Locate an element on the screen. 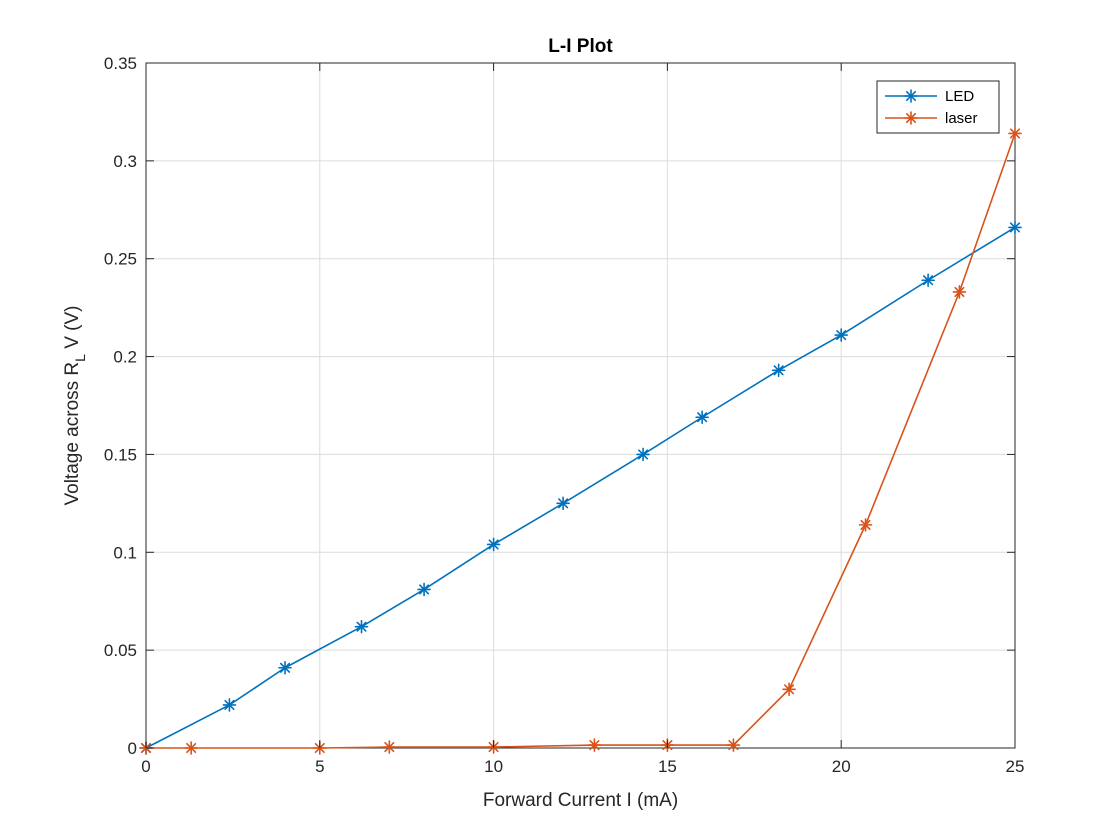 This screenshot has height=840, width=1120. legend-box is located at coordinates (938, 107).